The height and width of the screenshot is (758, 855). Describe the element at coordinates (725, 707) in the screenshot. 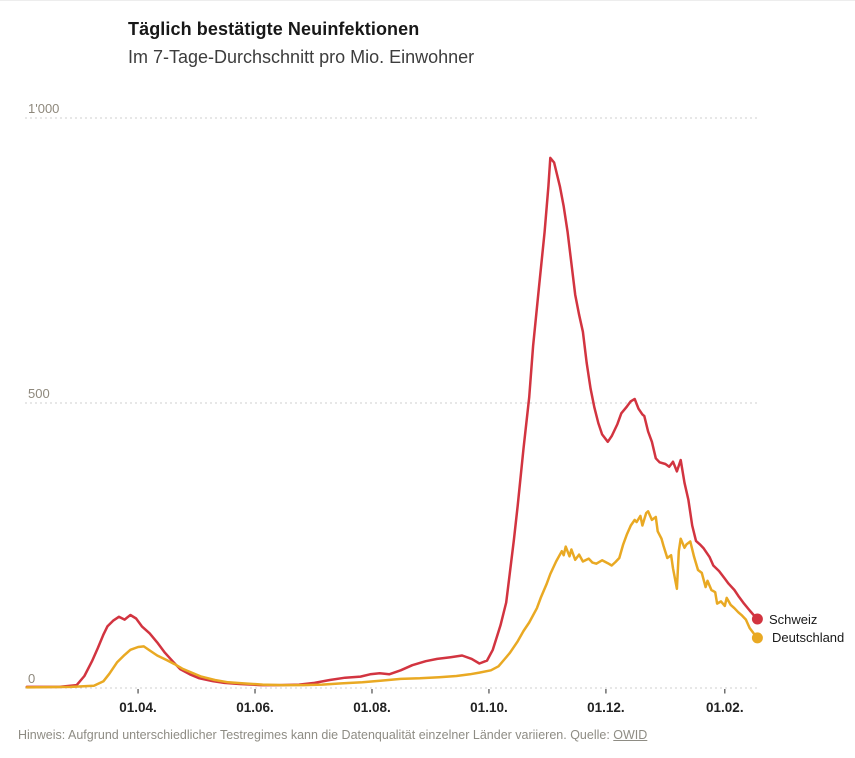

I see `x-axis-label: 01.02.` at that location.